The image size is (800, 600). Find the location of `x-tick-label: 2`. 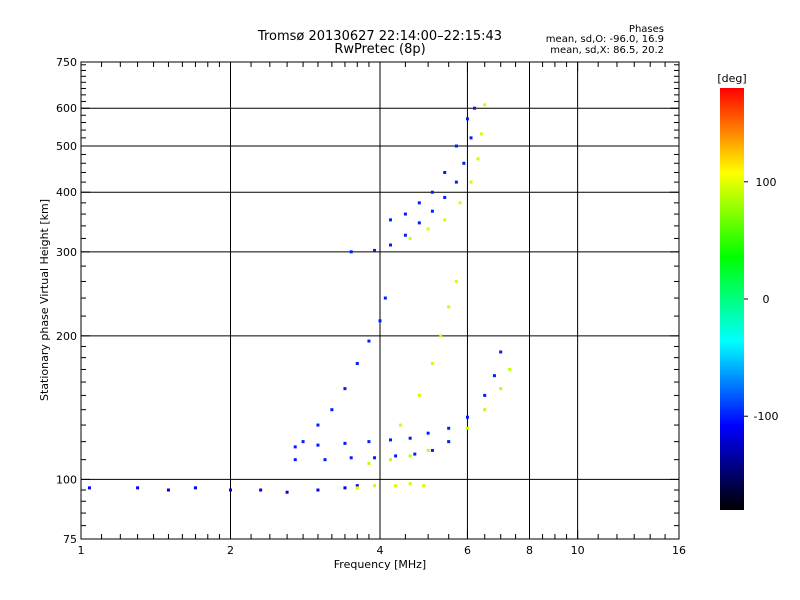

x-tick-label: 2 is located at coordinates (230, 550).